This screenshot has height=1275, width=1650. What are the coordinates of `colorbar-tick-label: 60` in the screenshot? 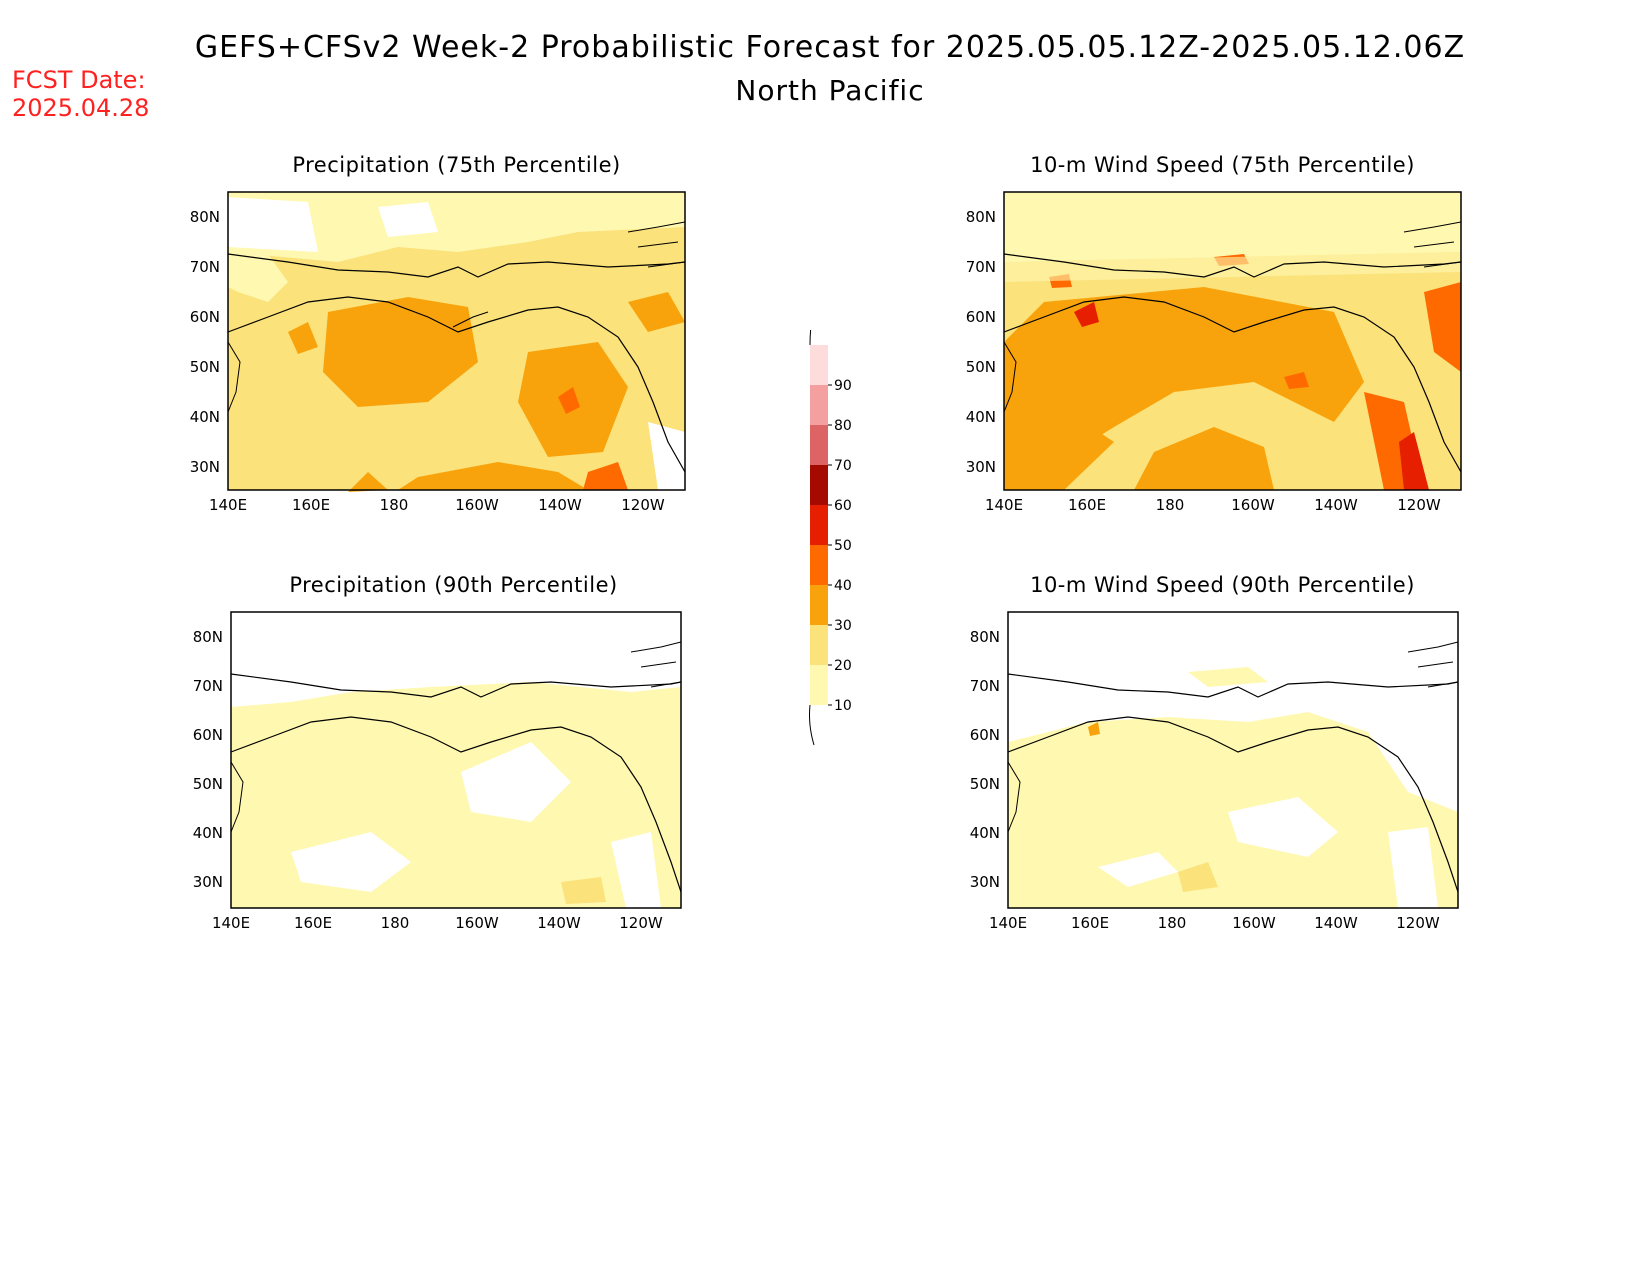 It's located at (843, 506).